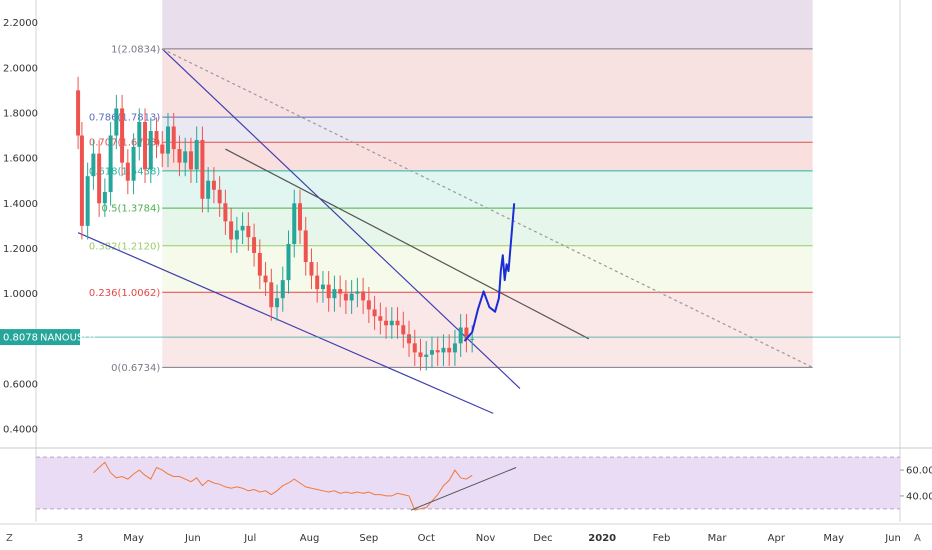  Describe the element at coordinates (20, 294) in the screenshot. I see `y-tick-label: 1.0000` at that location.